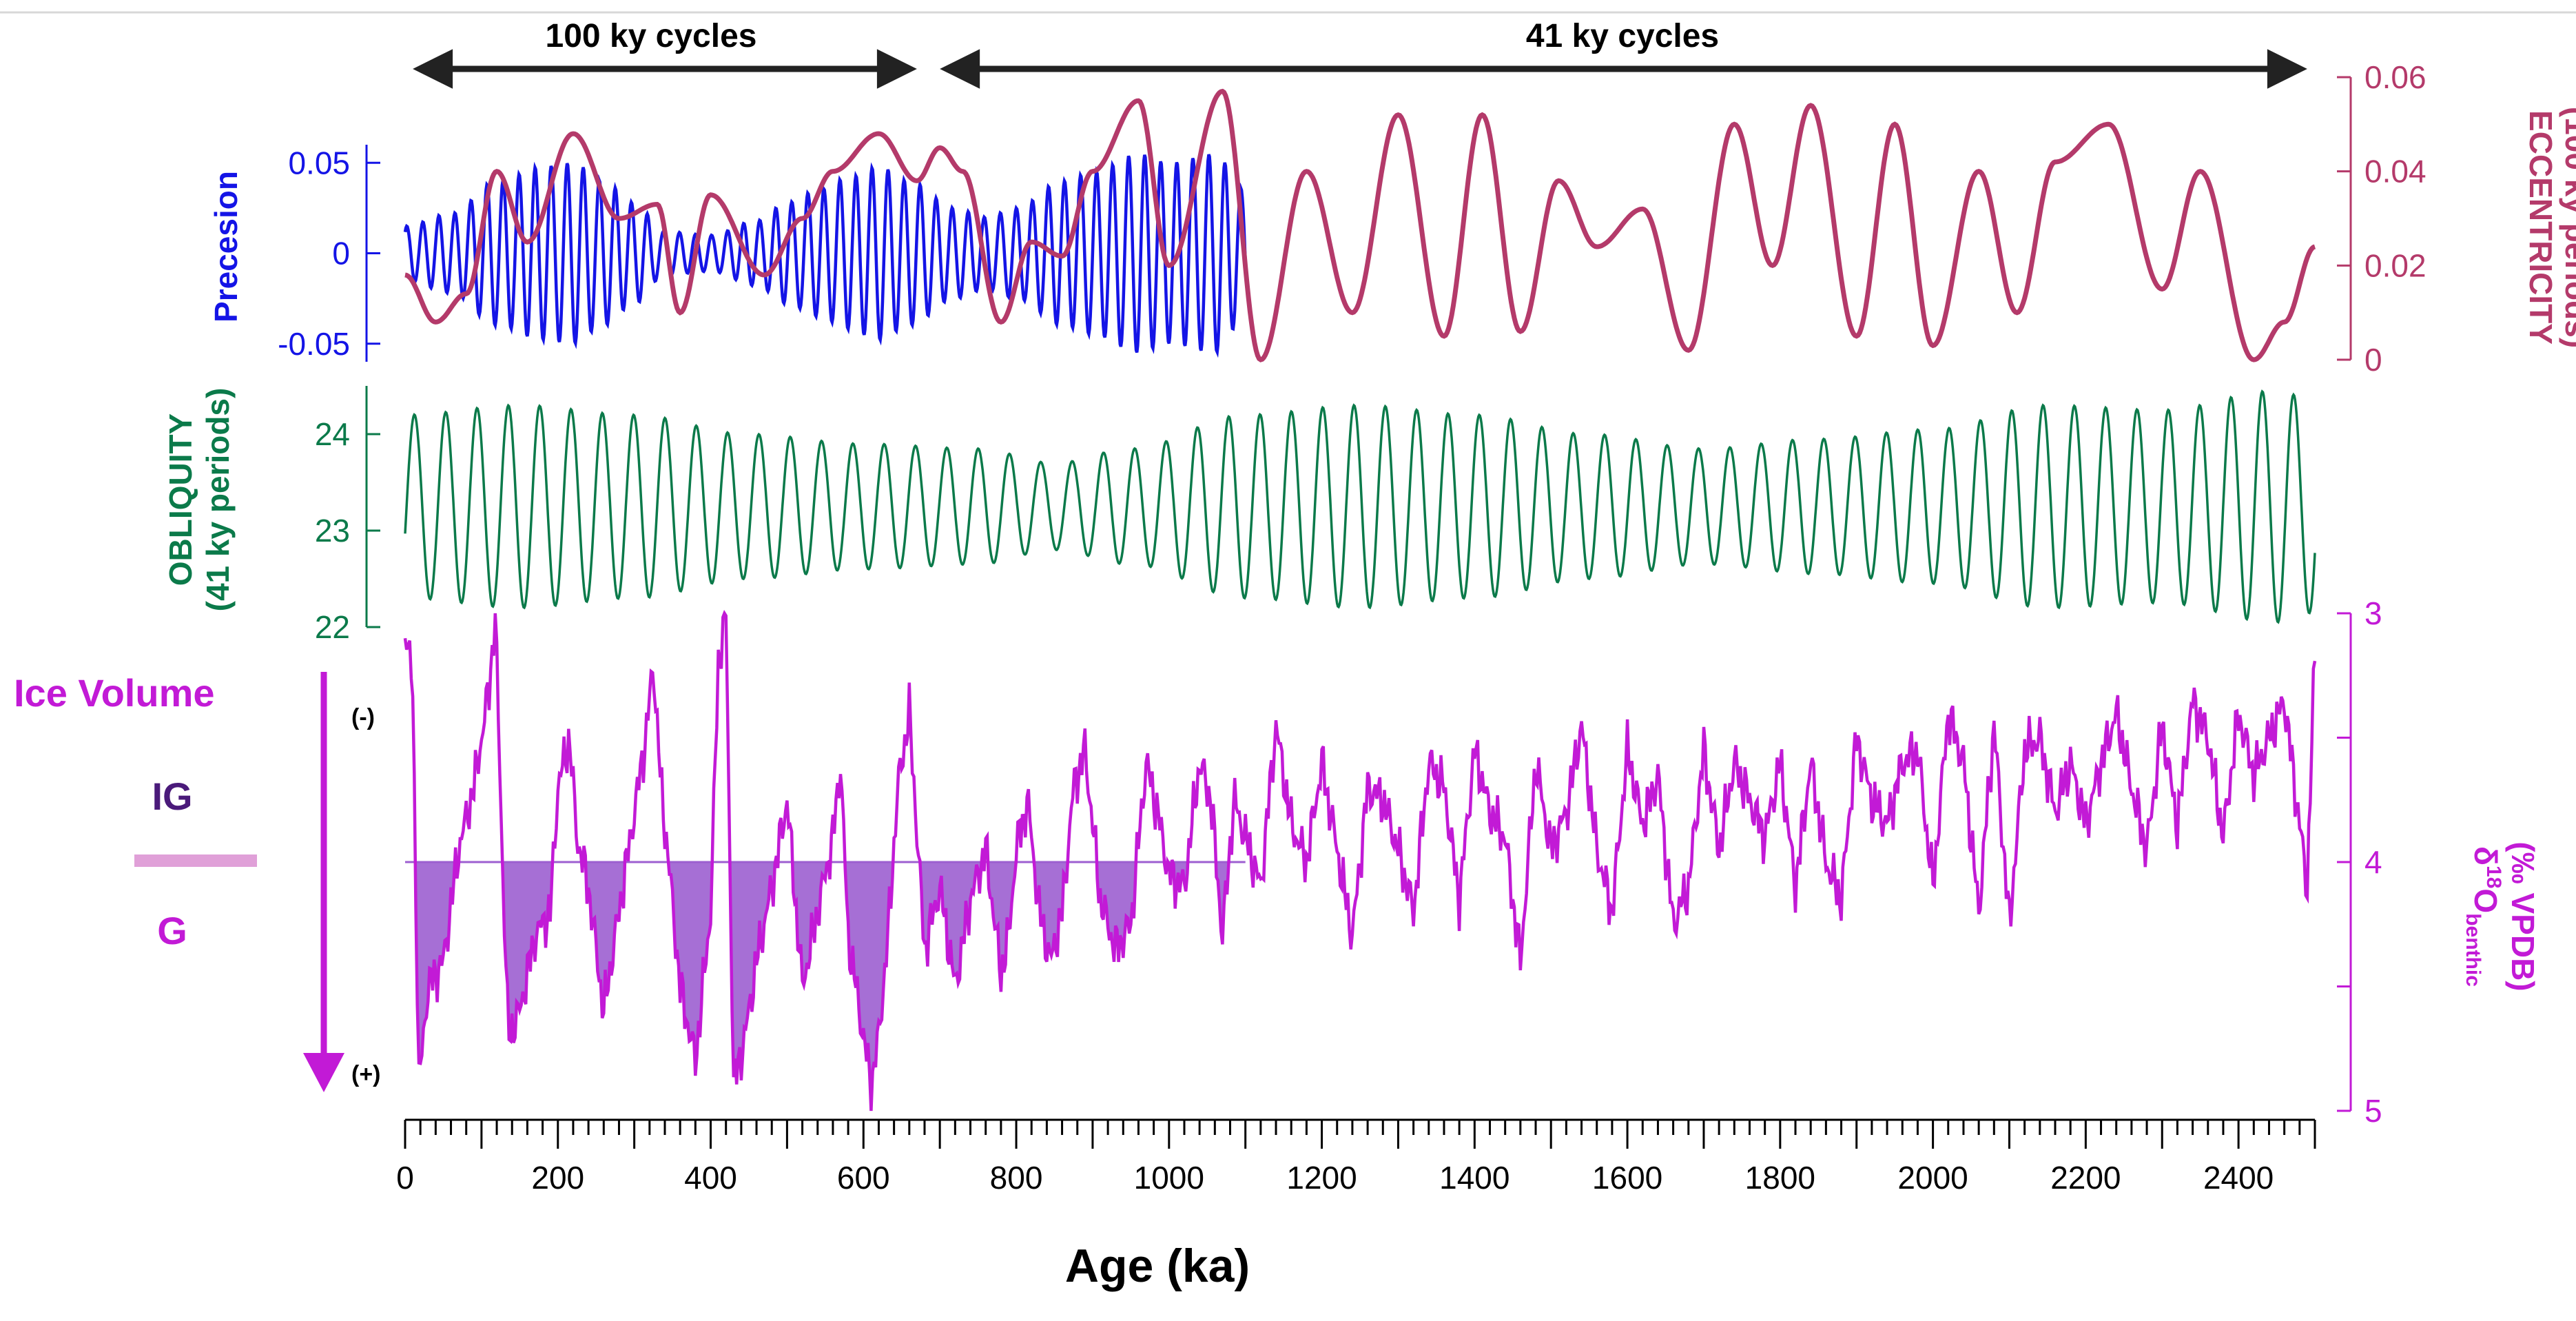 The width and height of the screenshot is (2576, 1321). I want to click on x-tick-label: 2400, so click(2238, 1178).